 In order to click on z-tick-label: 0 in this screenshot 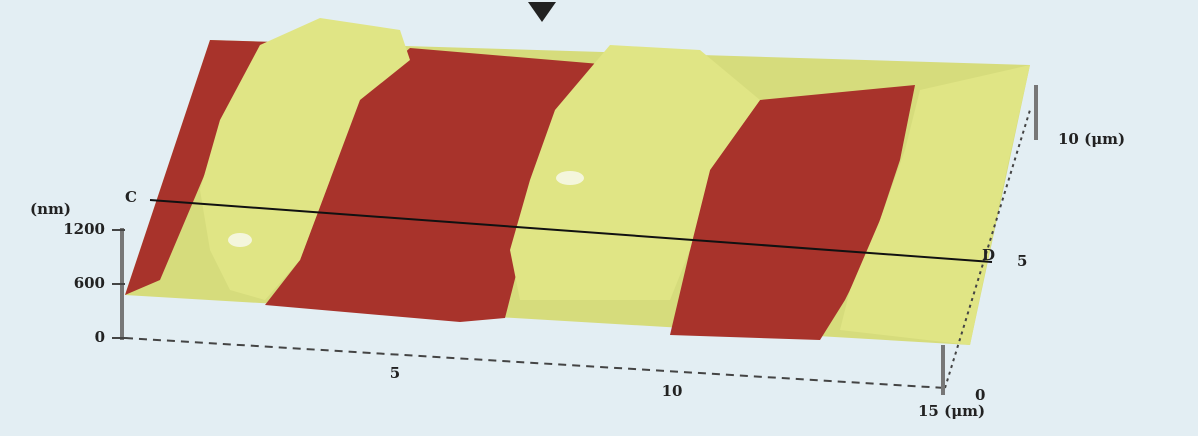, I will do `click(100, 337)`.